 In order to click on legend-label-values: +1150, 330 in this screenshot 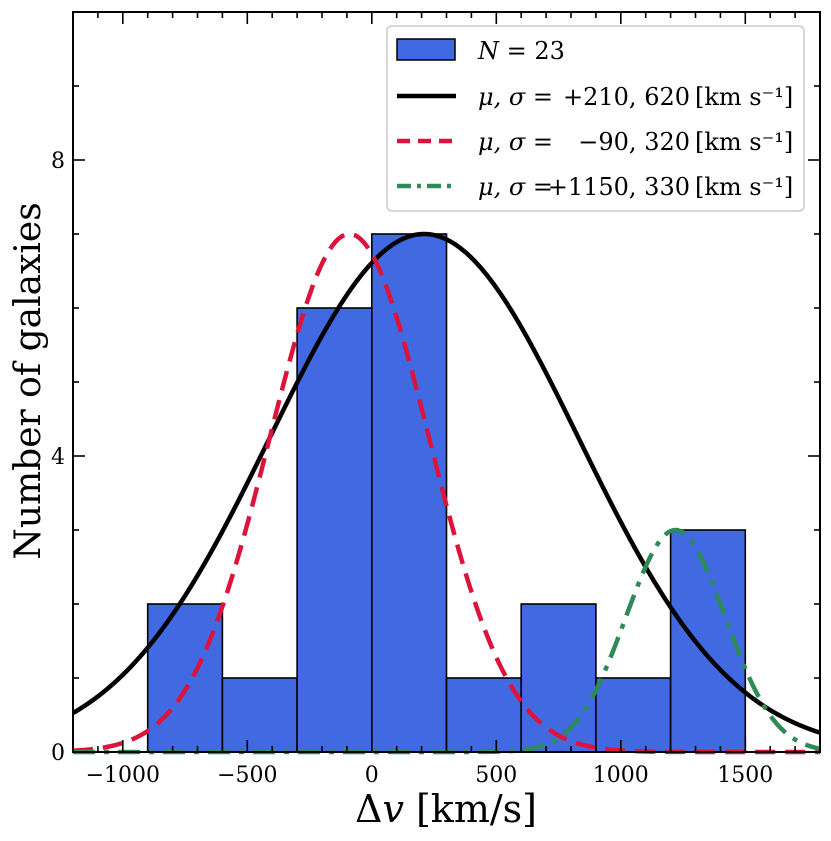, I will do `click(619, 187)`.